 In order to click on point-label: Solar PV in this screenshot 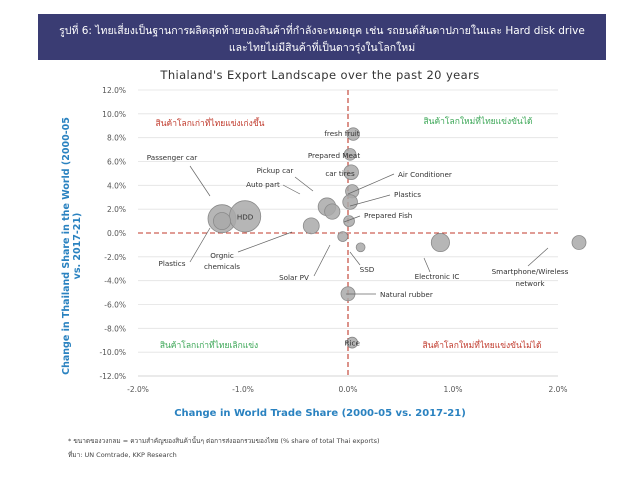, I will do `click(294, 277)`.